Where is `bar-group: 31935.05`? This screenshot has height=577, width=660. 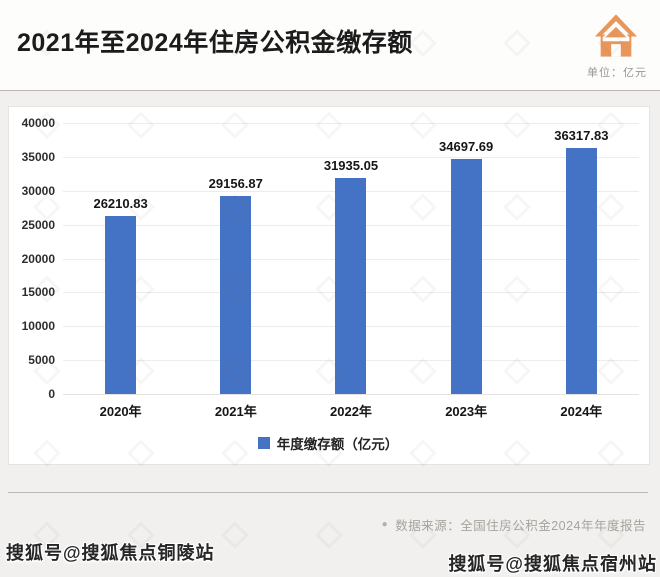 bar-group: 31935.05 is located at coordinates (350, 258).